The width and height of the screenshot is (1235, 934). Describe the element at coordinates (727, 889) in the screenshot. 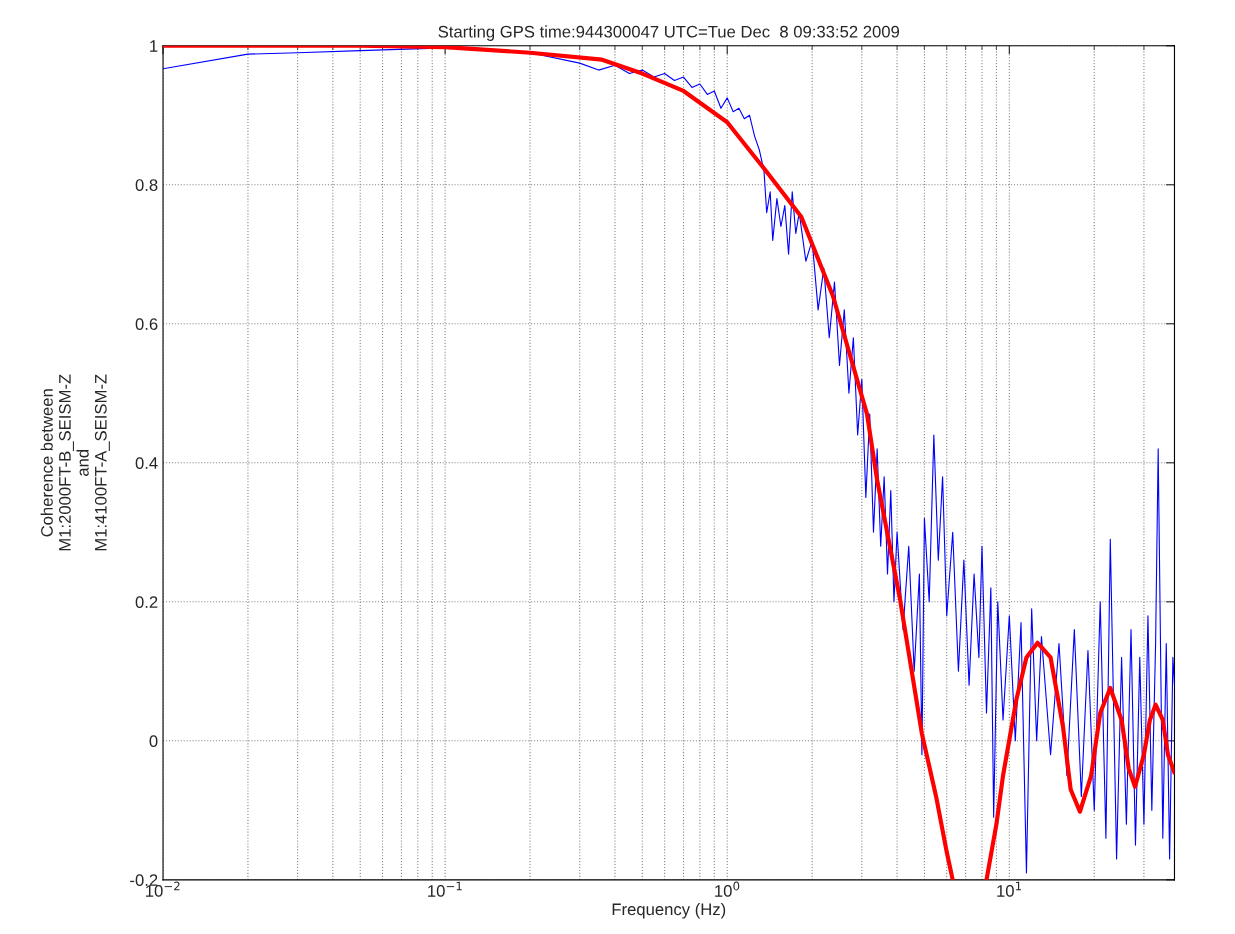

I see `x-tick-label: 10$^{0}$` at that location.